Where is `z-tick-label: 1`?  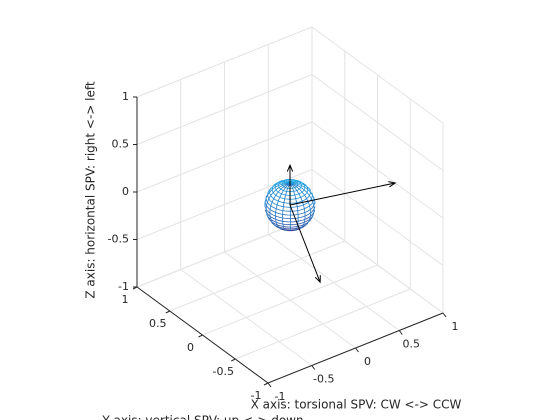
z-tick-label: 1 is located at coordinates (125, 96).